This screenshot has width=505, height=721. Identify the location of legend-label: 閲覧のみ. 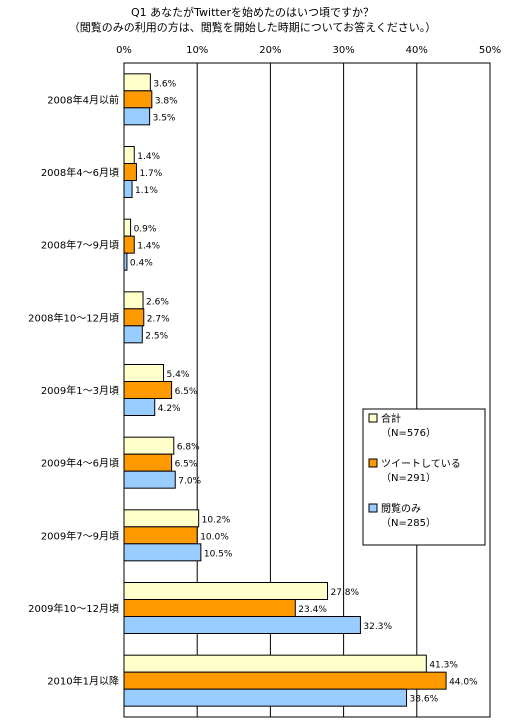
(401, 509).